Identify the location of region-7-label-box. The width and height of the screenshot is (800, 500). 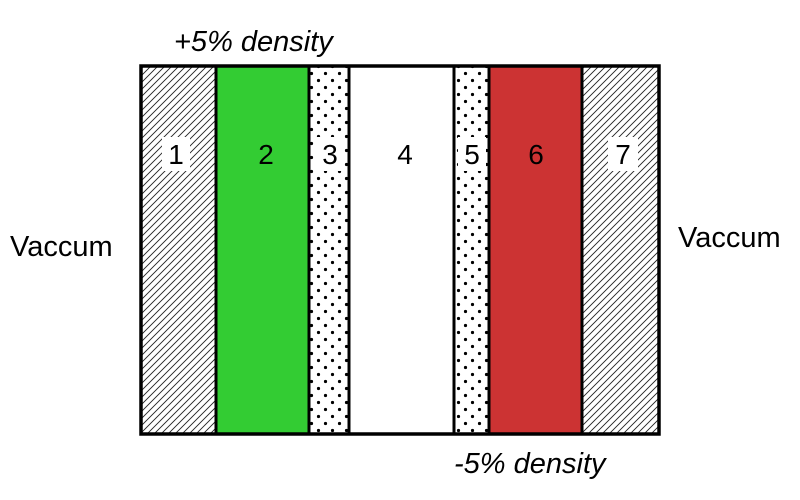
(623, 154).